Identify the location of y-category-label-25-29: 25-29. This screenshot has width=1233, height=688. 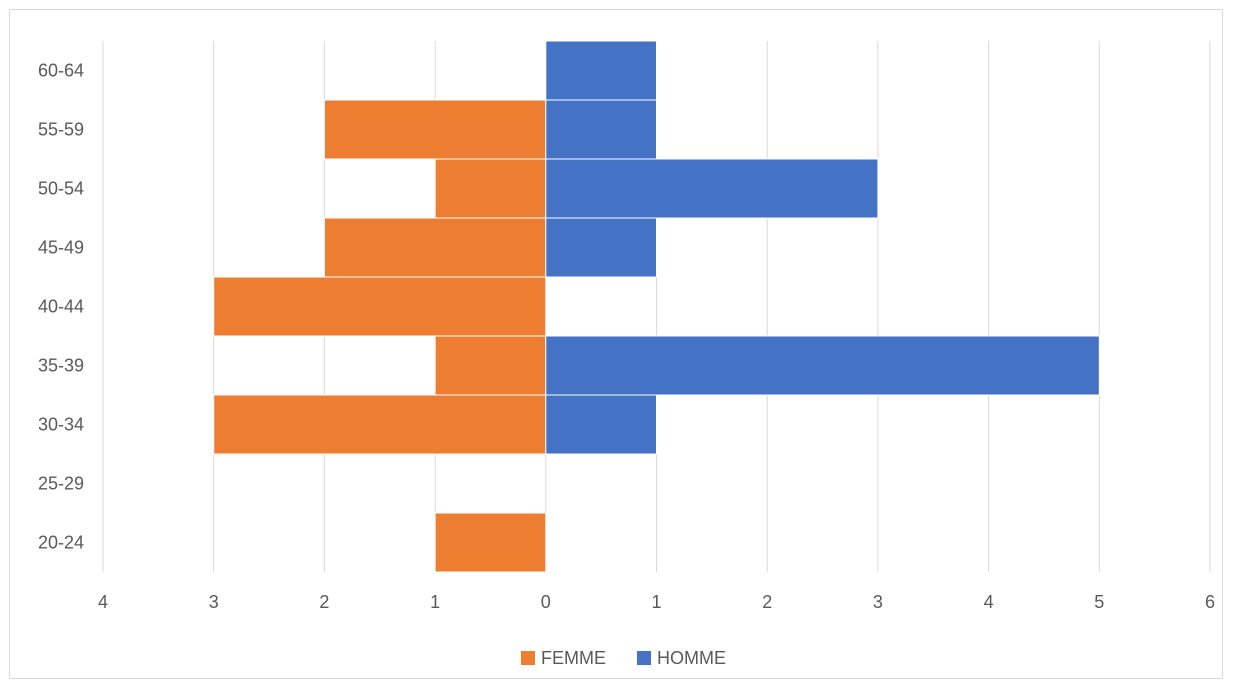
(61, 484).